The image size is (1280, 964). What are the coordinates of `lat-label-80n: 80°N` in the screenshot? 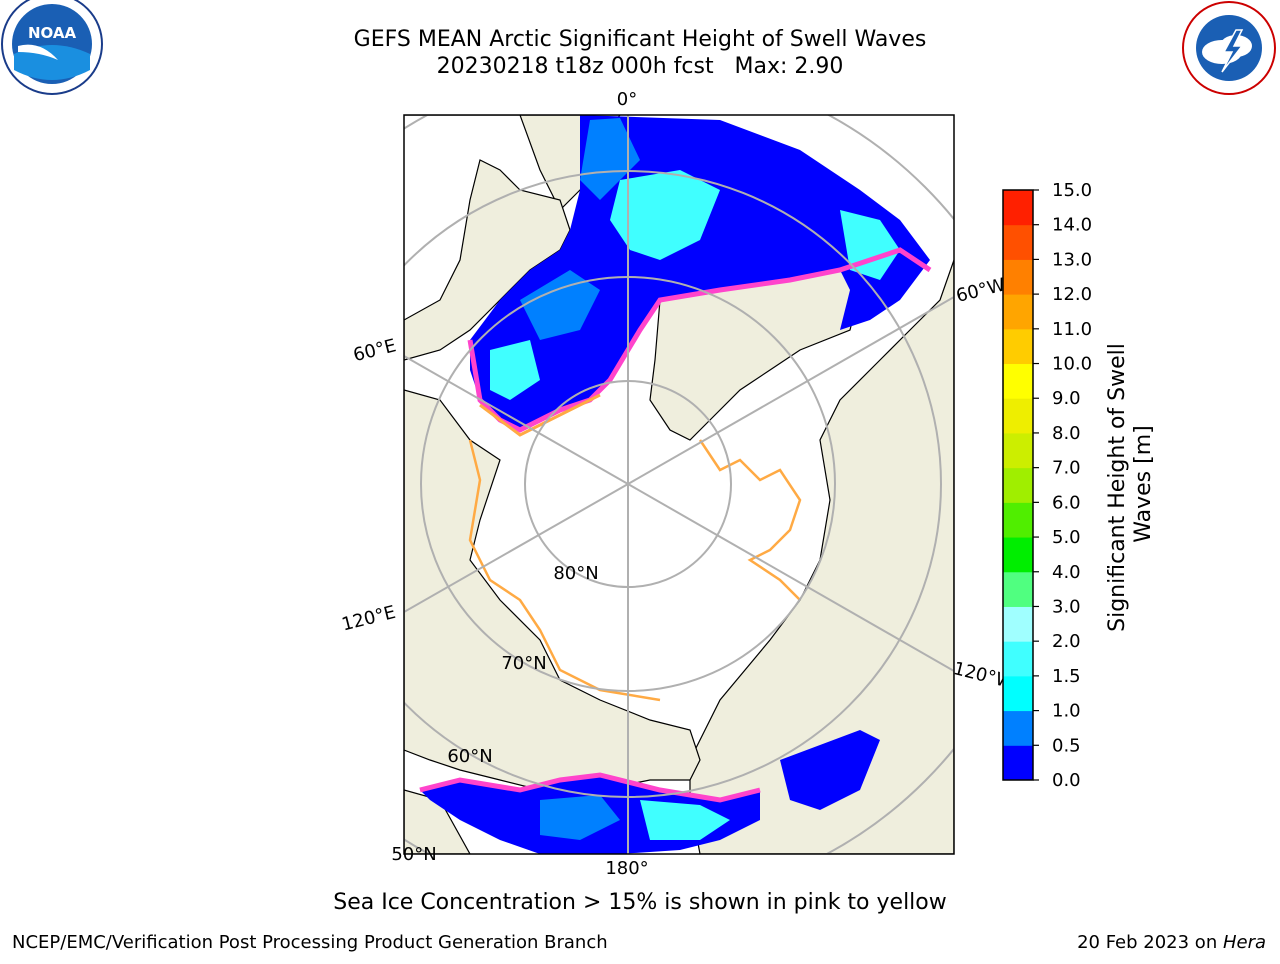 It's located at (575, 573).